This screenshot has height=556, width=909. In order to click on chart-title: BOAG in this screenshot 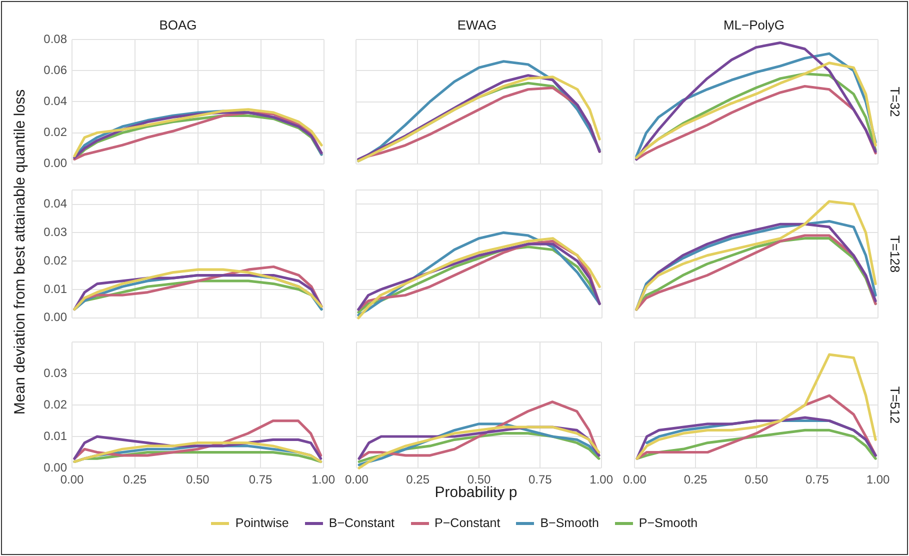, I will do `click(178, 24)`.